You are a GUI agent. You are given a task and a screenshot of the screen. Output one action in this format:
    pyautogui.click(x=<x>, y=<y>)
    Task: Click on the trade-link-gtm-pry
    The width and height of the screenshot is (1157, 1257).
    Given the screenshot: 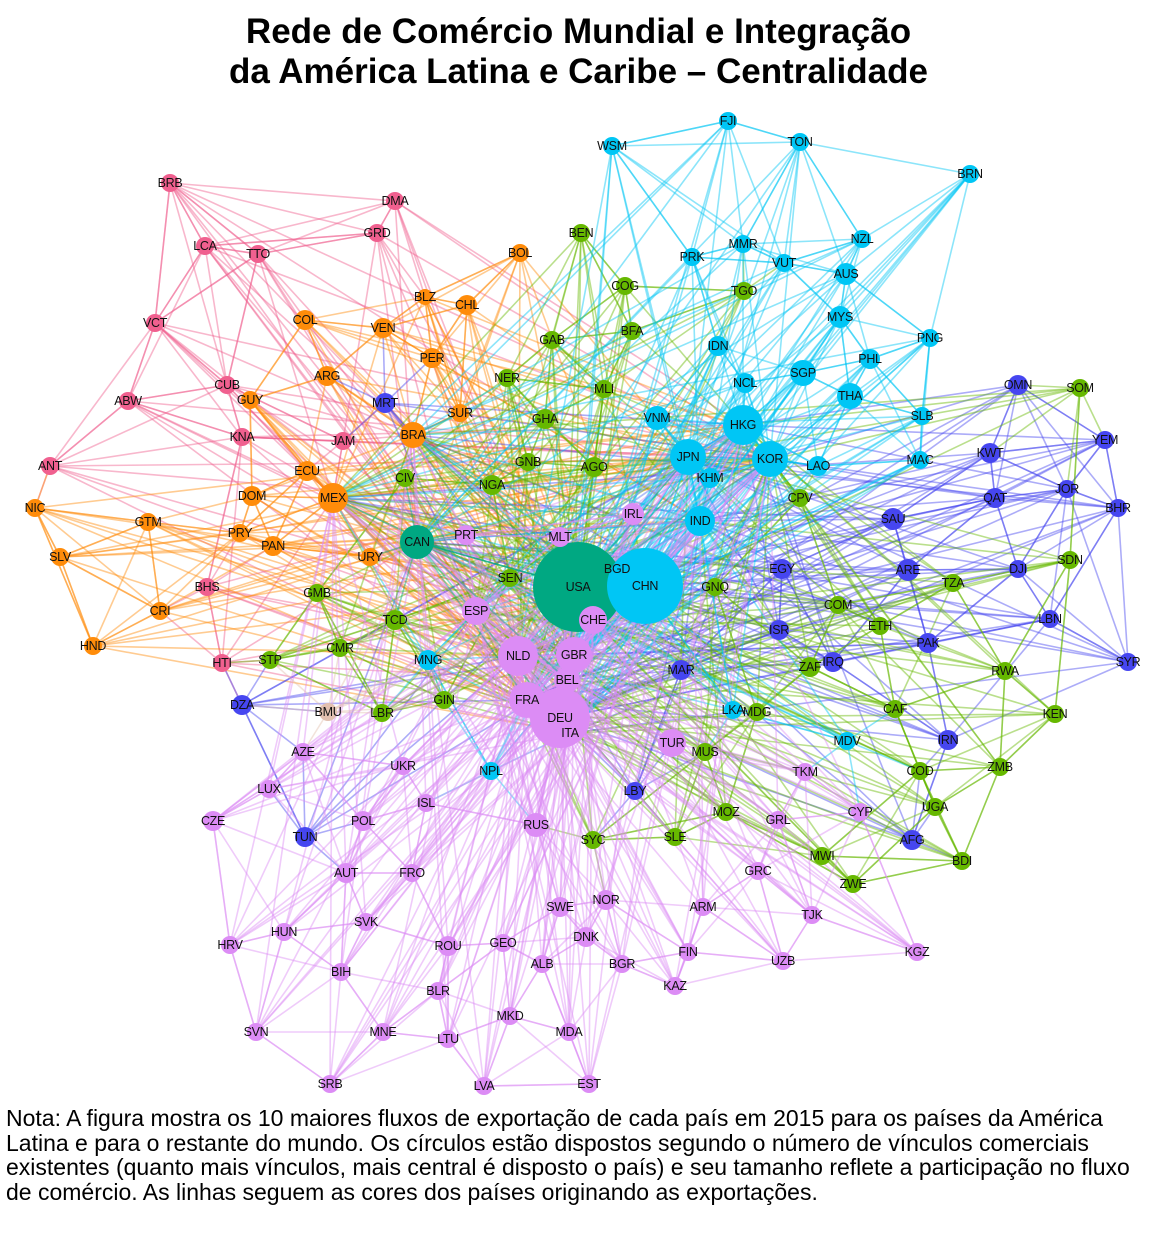 What is the action you would take?
    pyautogui.click(x=194, y=527)
    